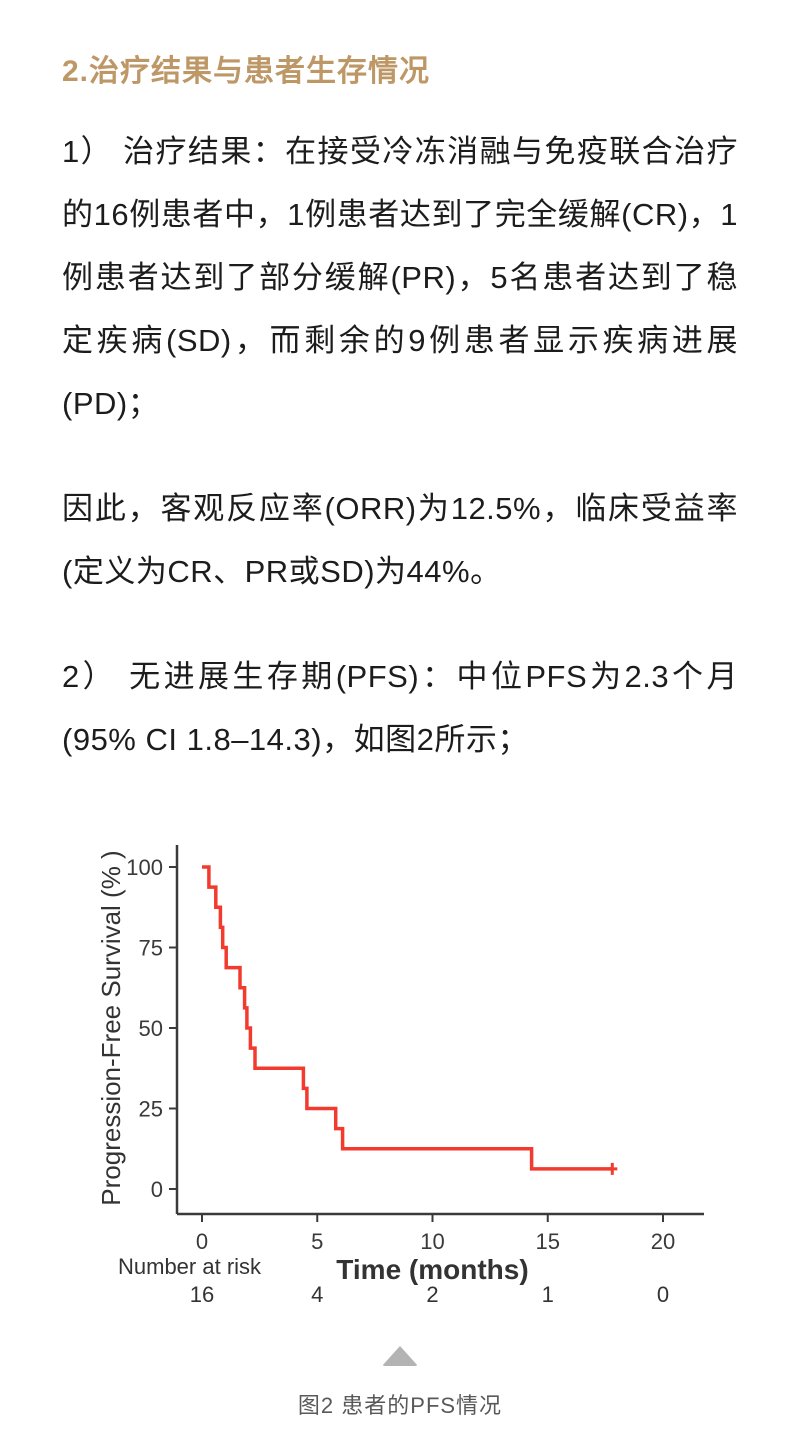  Describe the element at coordinates (202, 1241) in the screenshot. I see `x-tick-label: 0` at that location.